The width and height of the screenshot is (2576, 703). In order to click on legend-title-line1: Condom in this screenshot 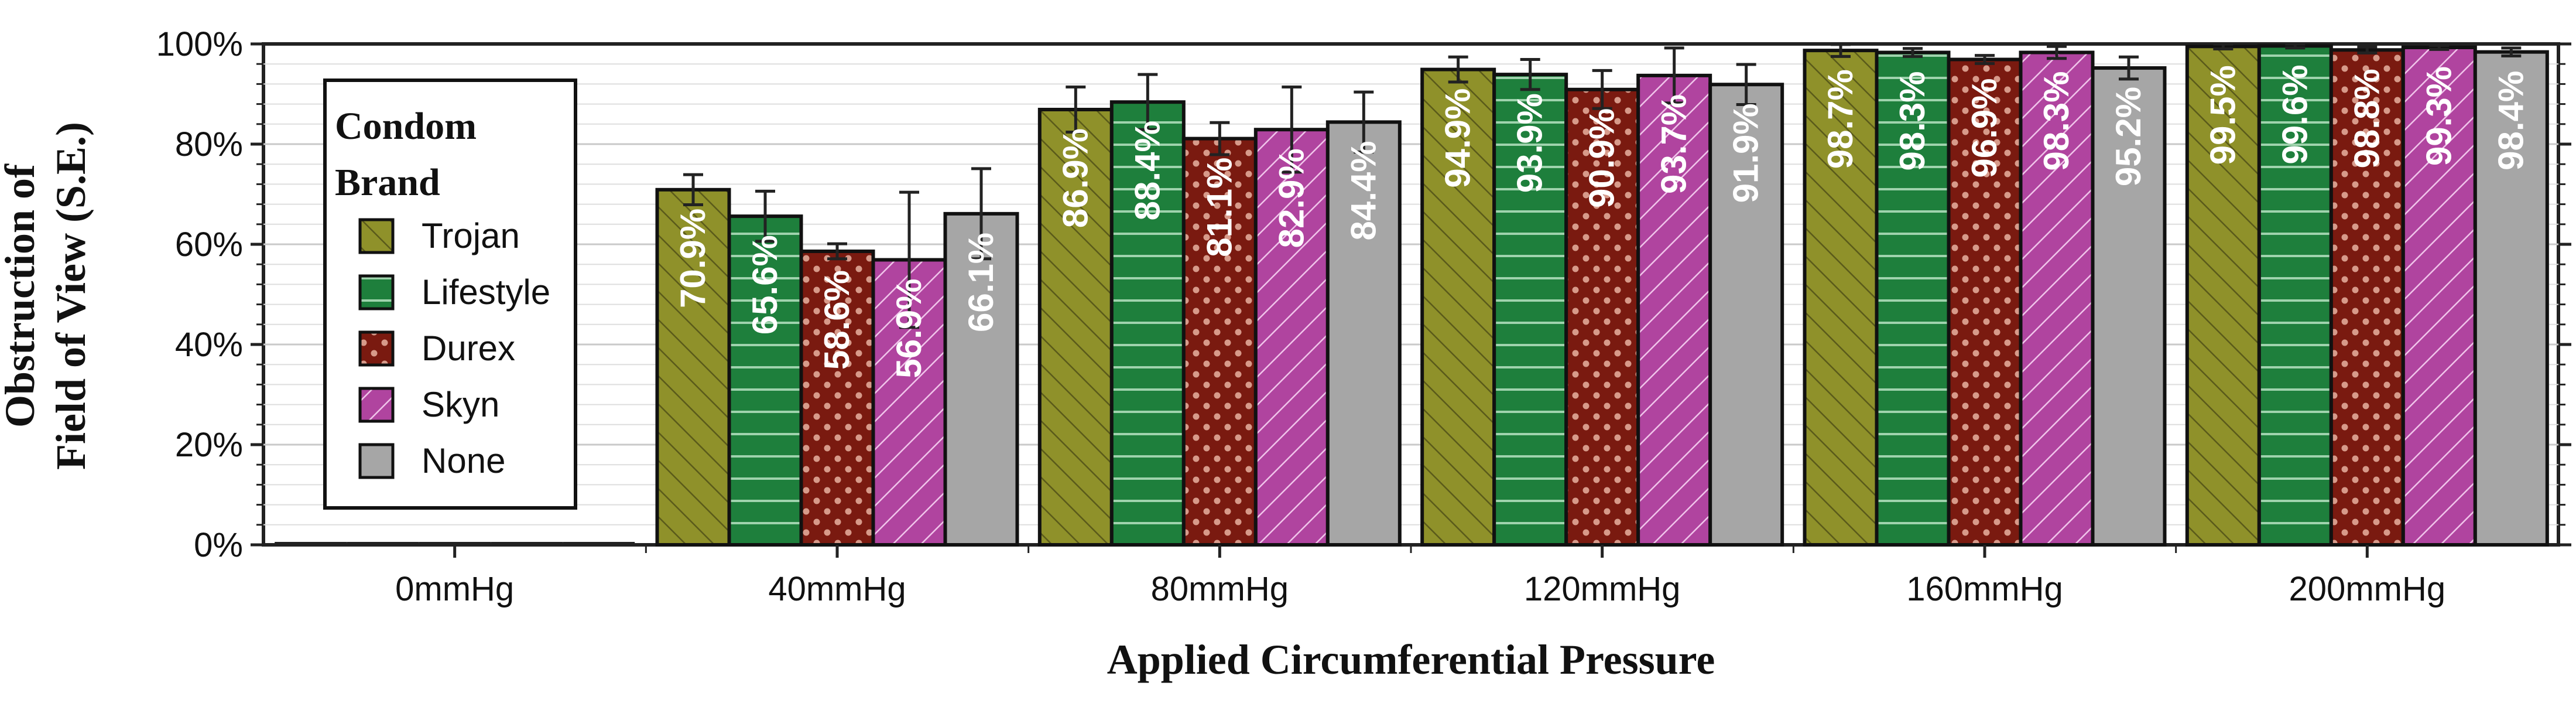, I will do `click(406, 126)`.